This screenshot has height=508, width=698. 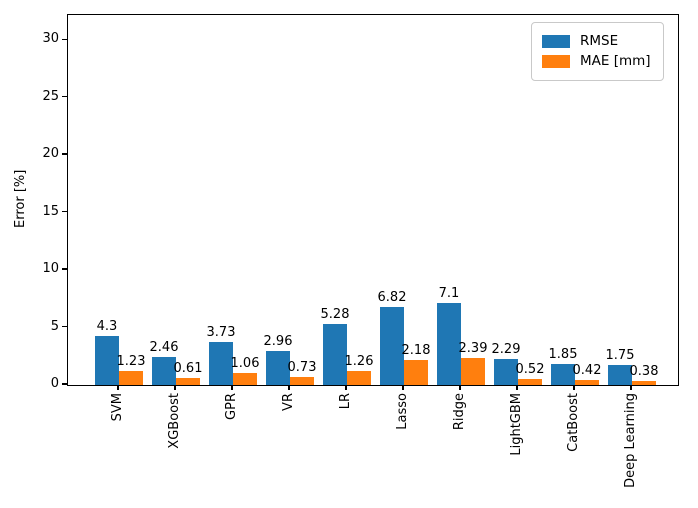 I want to click on x-tick-mark-deep-learning, so click(x=631, y=388).